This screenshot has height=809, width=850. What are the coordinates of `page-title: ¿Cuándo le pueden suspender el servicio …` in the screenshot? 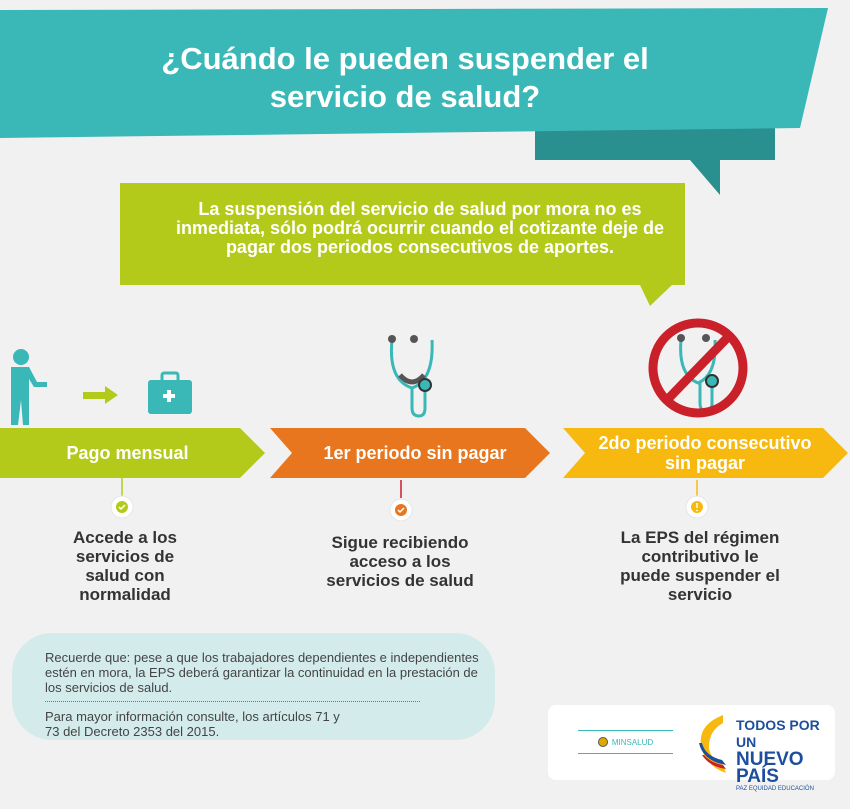 It's located at (405, 77).